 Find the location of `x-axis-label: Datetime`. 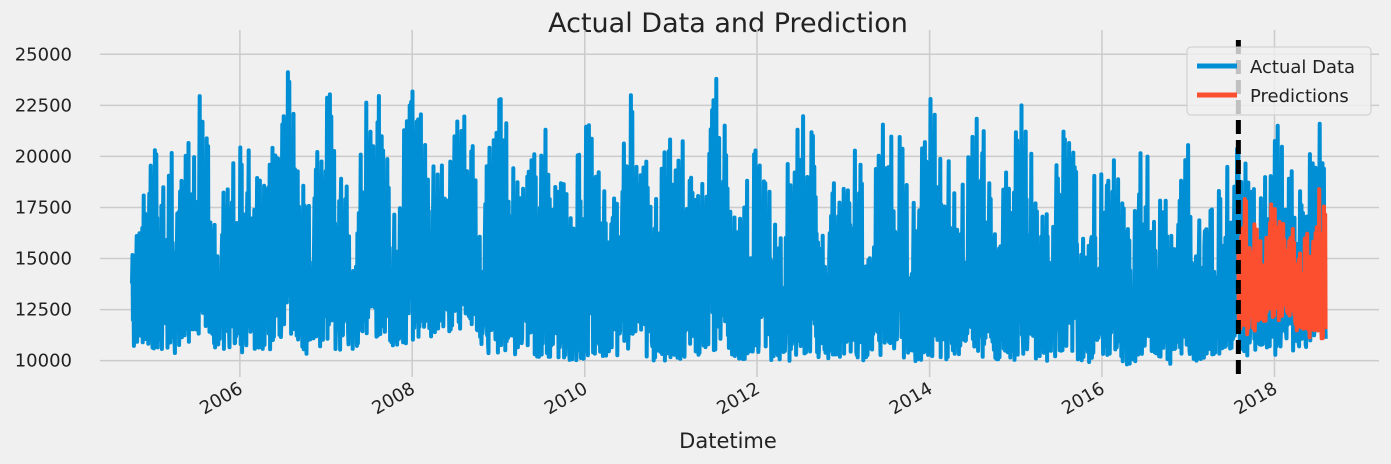

x-axis-label: Datetime is located at coordinates (728, 441).